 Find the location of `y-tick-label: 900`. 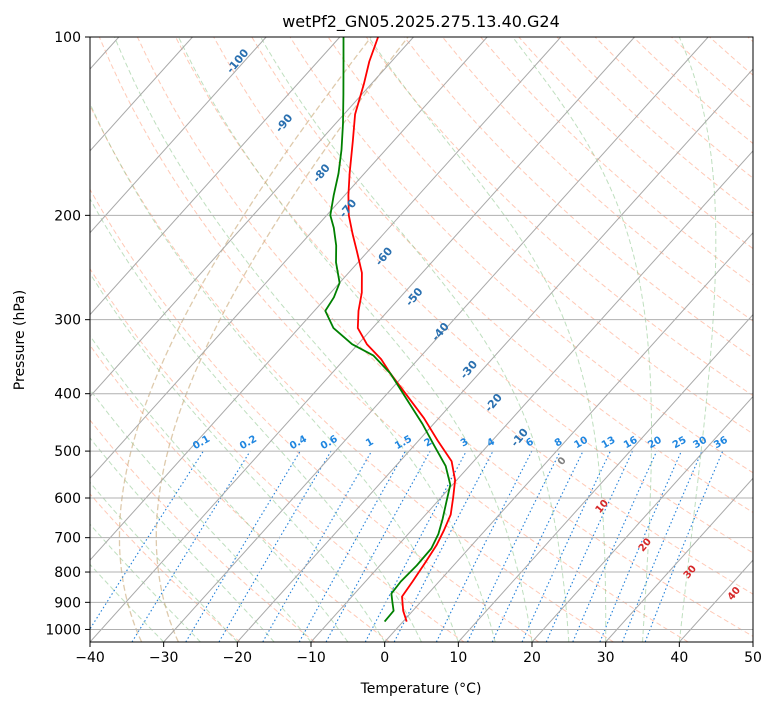

y-tick-label: 900 is located at coordinates (67, 603).